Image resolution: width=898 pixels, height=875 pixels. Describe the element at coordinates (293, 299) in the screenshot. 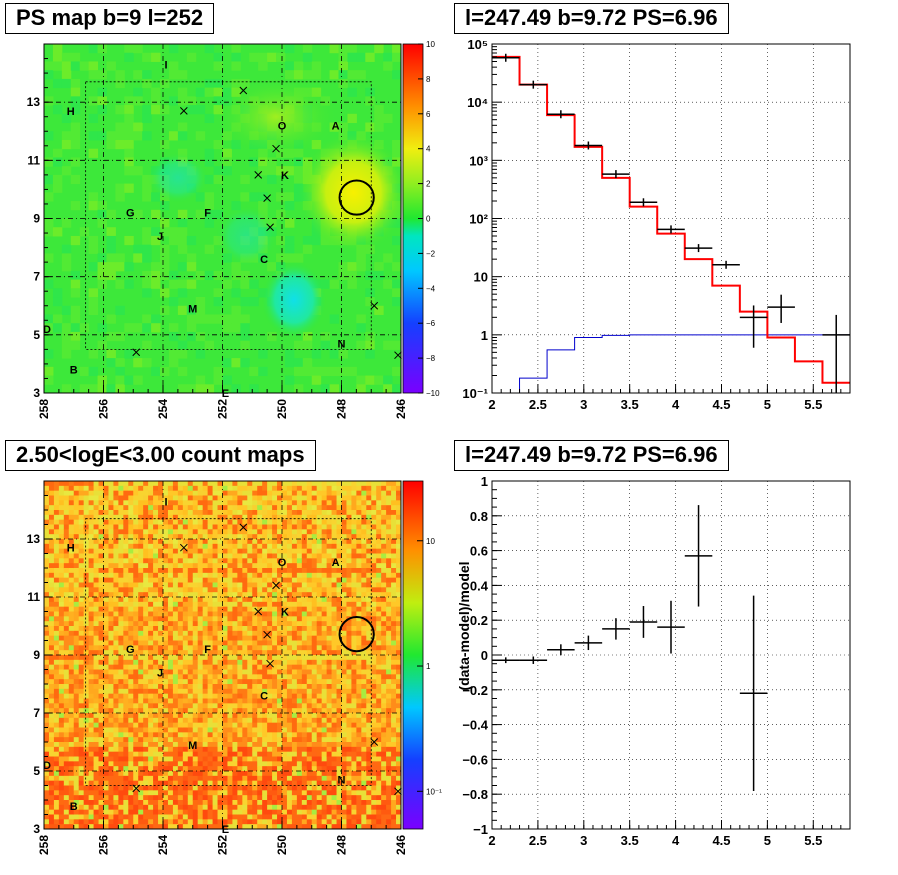

I see `cold-region` at that location.